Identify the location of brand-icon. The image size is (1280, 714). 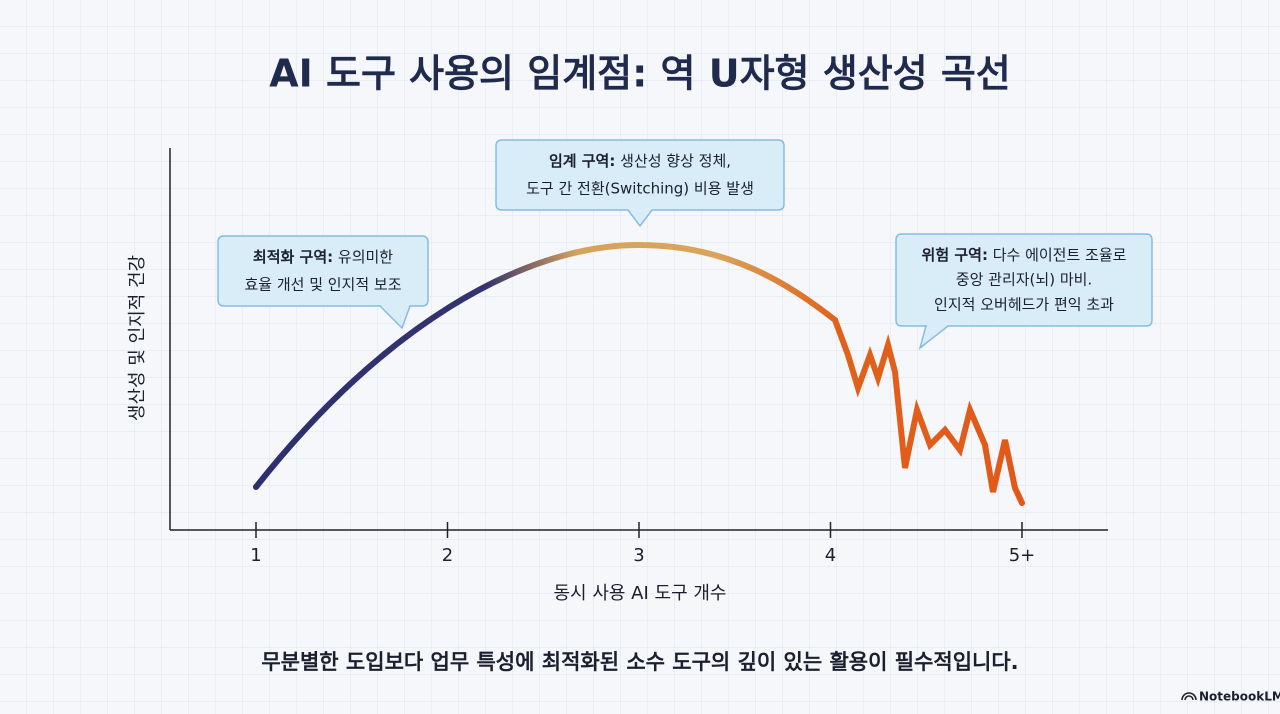
(1189, 696).